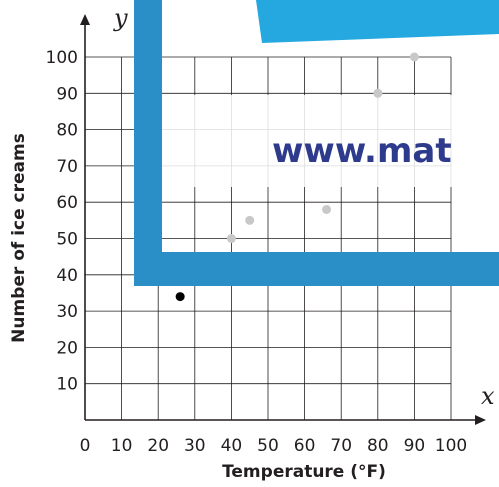 This screenshot has width=499, height=487. What do you see at coordinates (195, 446) in the screenshot?
I see `x-tick-label: 30` at bounding box center [195, 446].